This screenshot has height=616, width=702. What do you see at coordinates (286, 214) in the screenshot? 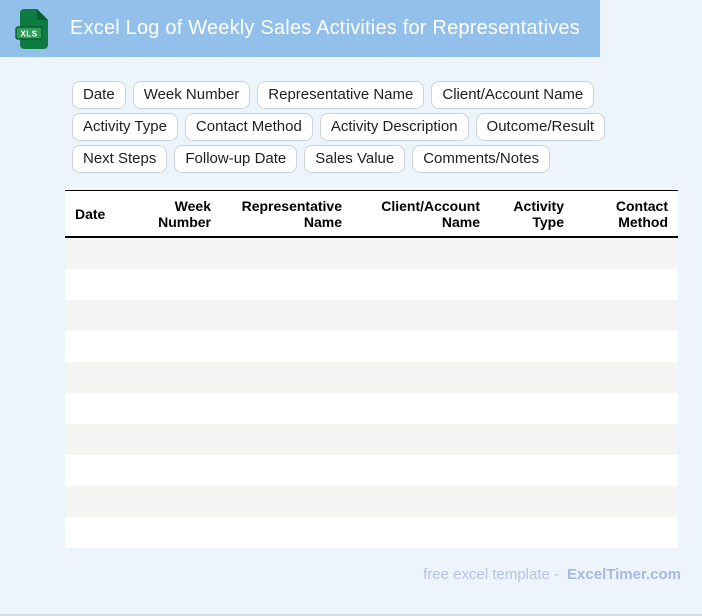
I see `column-header-representative-name: Representative Name` at bounding box center [286, 214].